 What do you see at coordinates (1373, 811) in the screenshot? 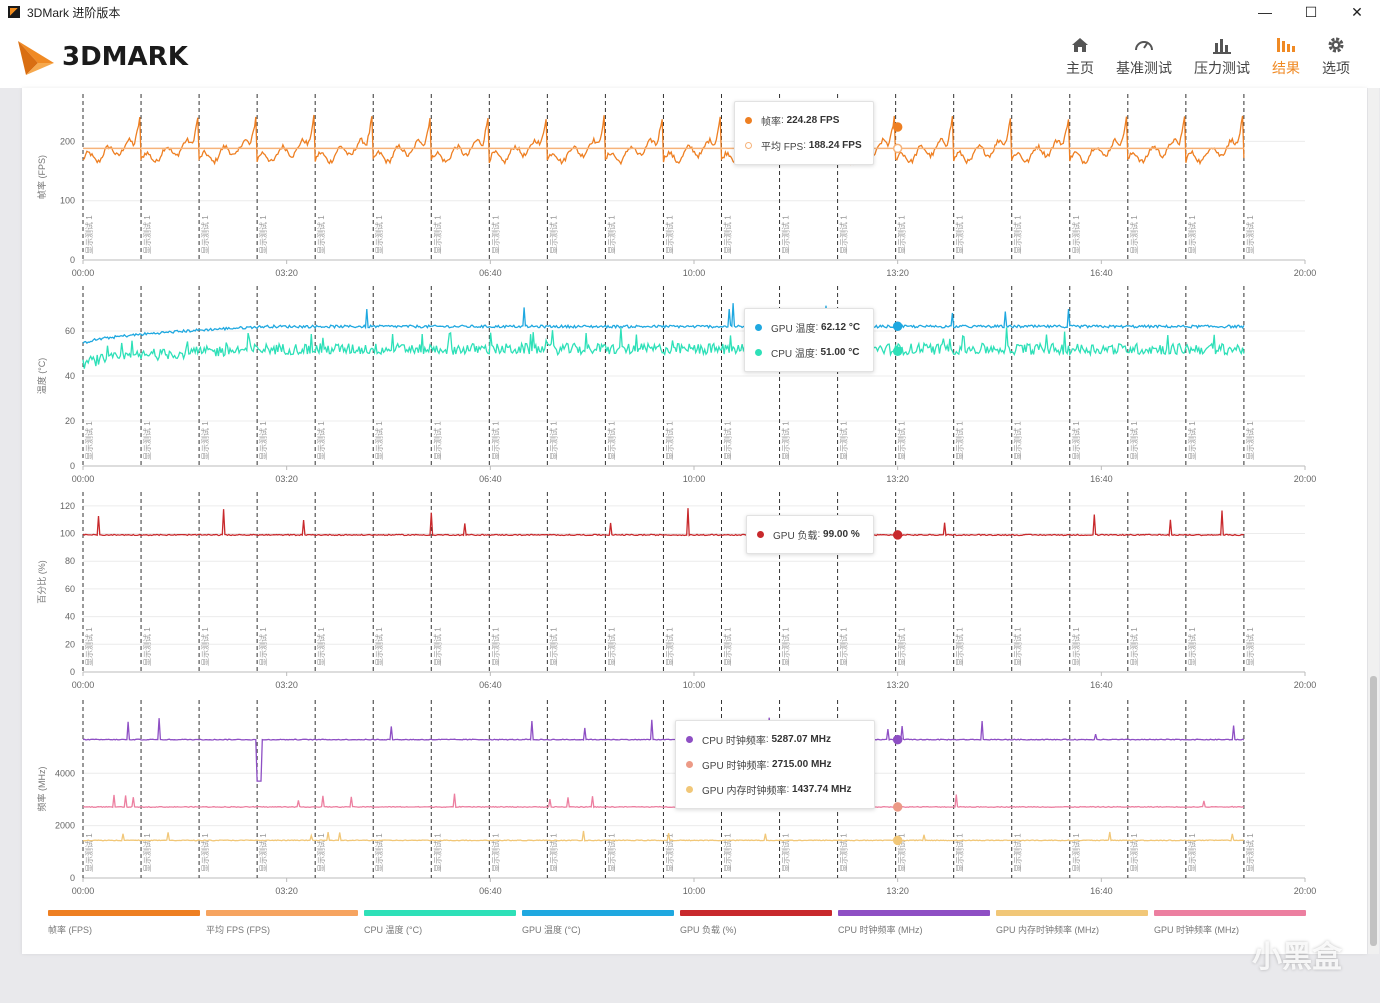
I see `scrollbar-thumb` at bounding box center [1373, 811].